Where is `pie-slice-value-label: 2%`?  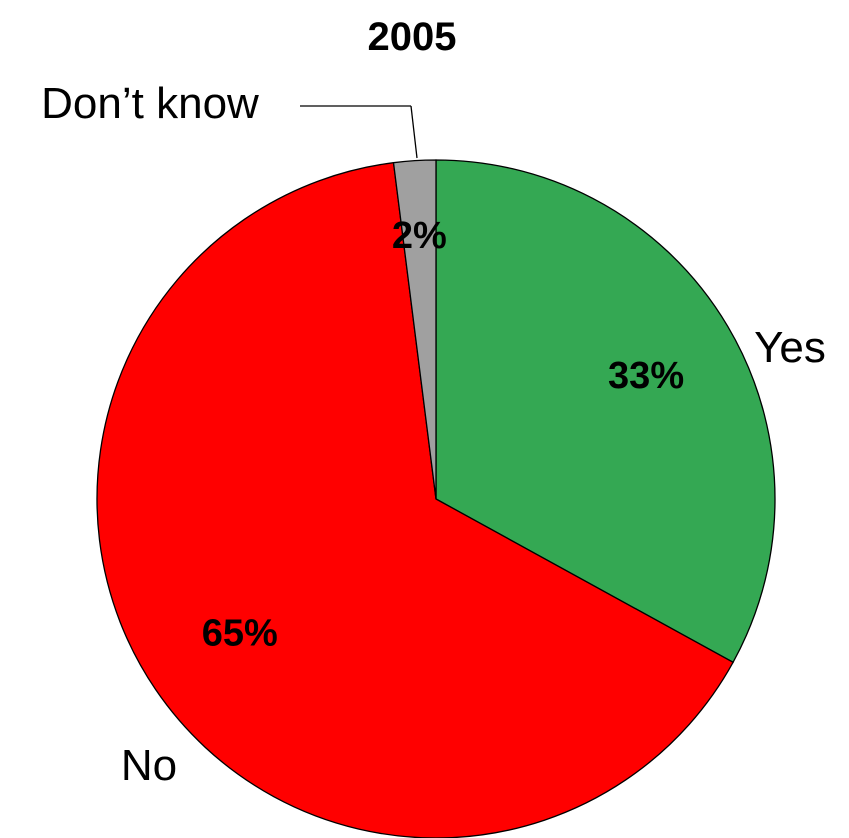 pie-slice-value-label: 2% is located at coordinates (419, 236).